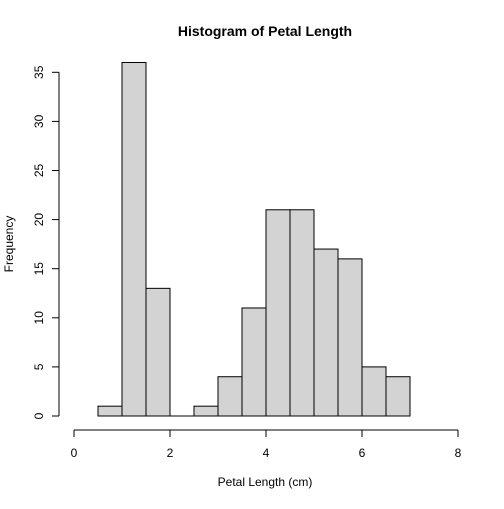  I want to click on x-axis-label: Petal Length (cm), so click(265, 482).